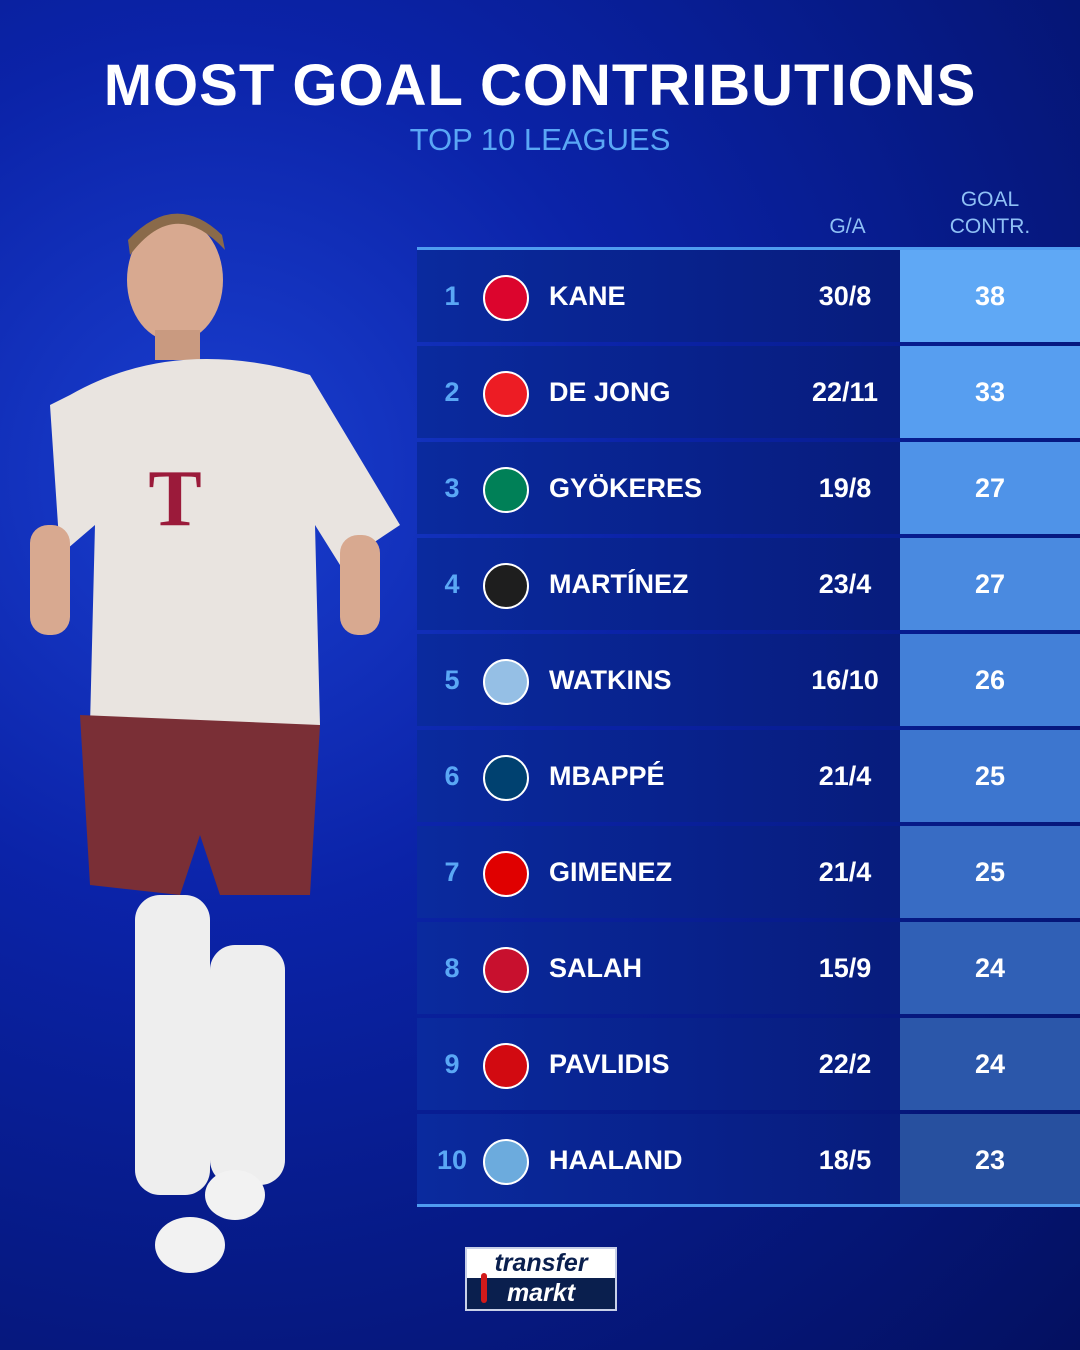 Image resolution: width=1080 pixels, height=1350 pixels. I want to click on rank: 3, so click(452, 488).